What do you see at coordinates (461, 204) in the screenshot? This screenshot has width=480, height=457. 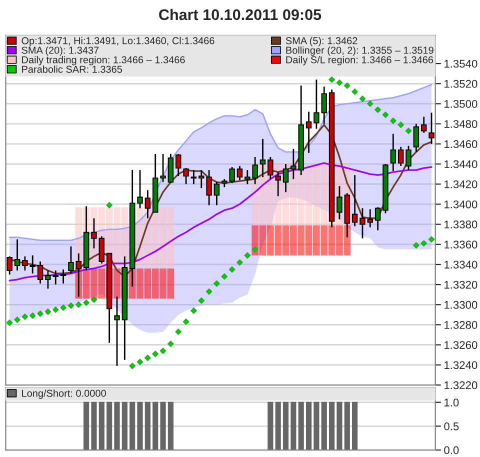 I see `y-tick-label: 1.3400` at bounding box center [461, 204].